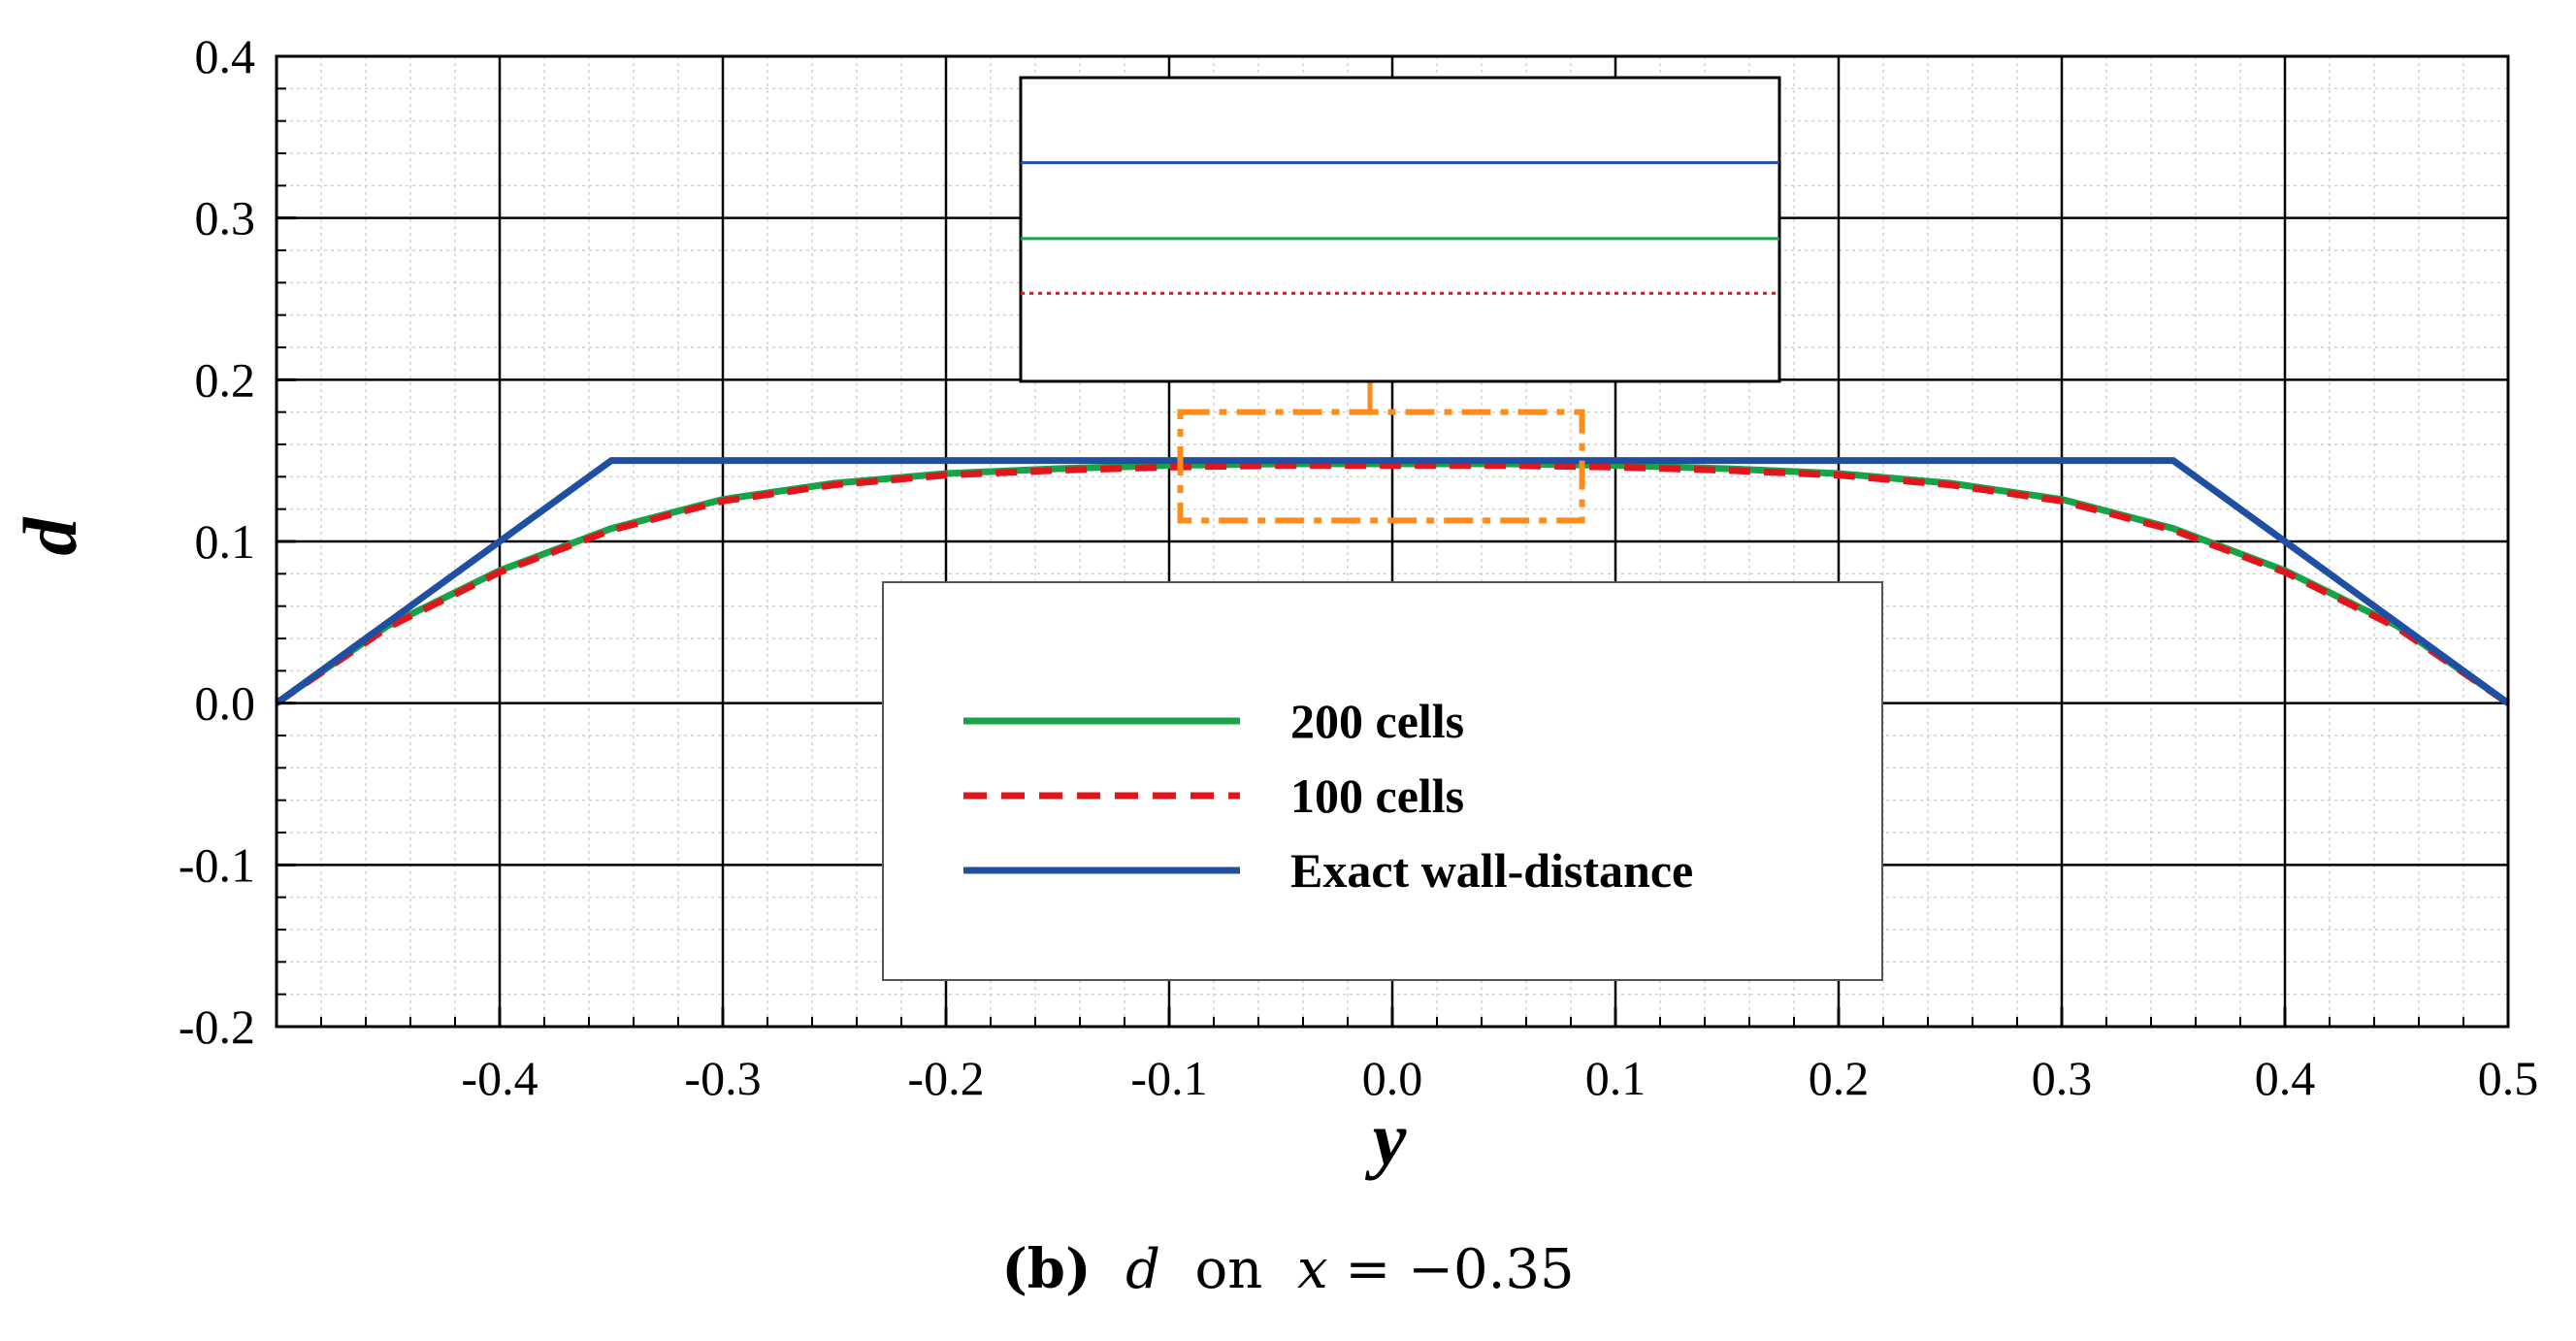 The height and width of the screenshot is (1341, 2576). Describe the element at coordinates (1460, 1269) in the screenshot. I see `caption-eq-value: = −0.35` at that location.